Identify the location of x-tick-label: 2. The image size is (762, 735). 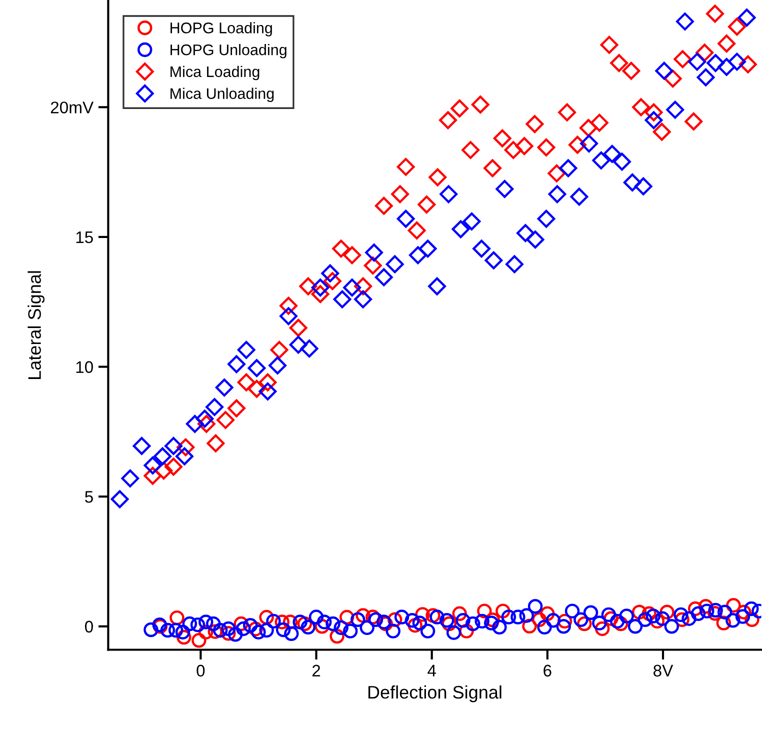
(316, 670).